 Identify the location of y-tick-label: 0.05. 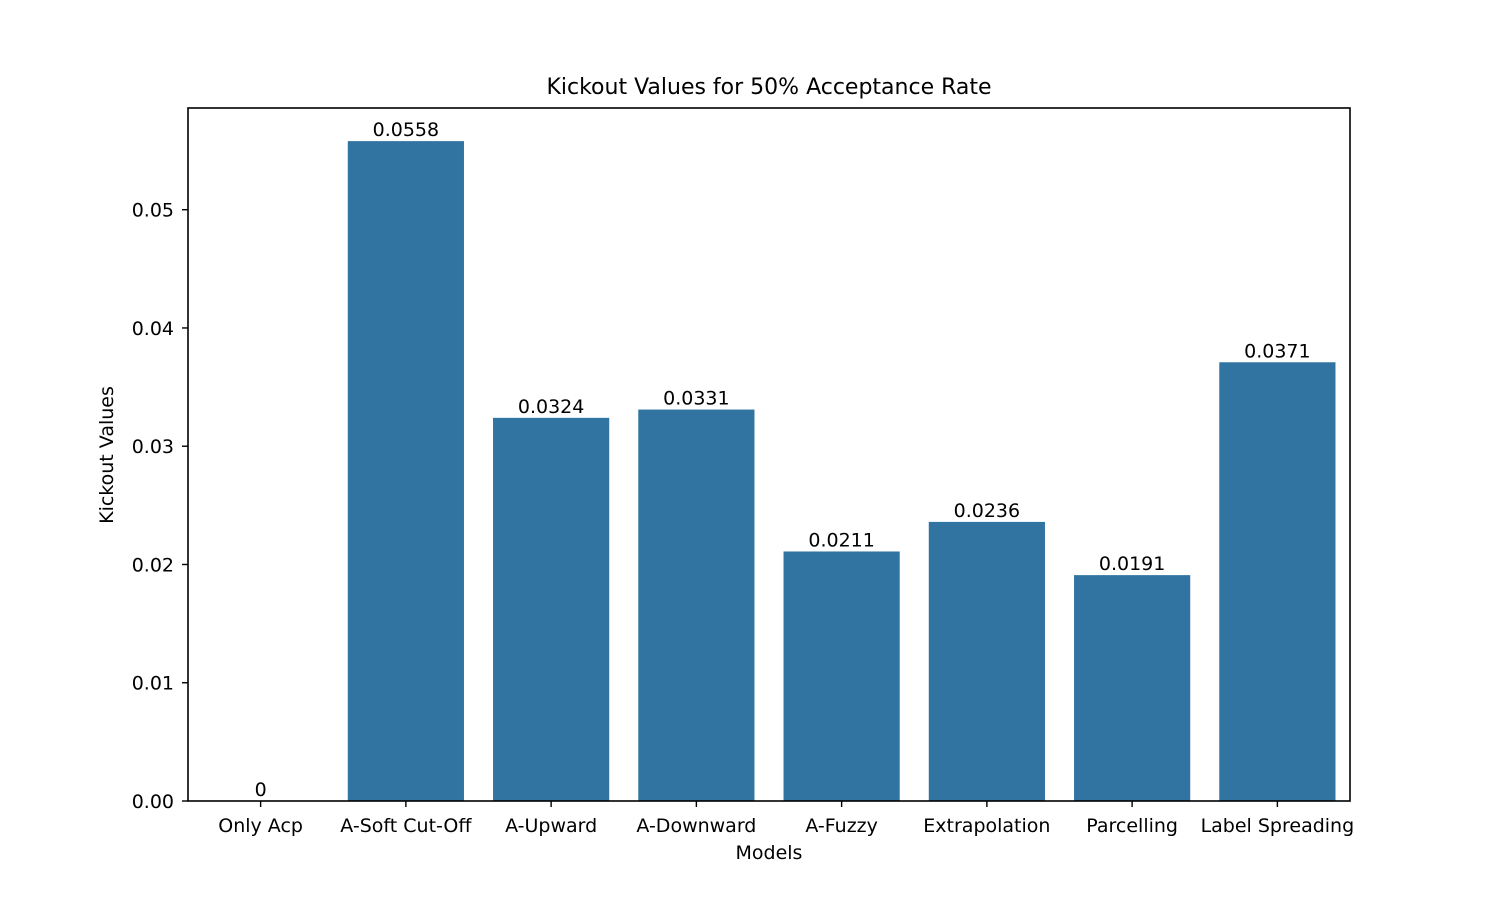
(153, 211).